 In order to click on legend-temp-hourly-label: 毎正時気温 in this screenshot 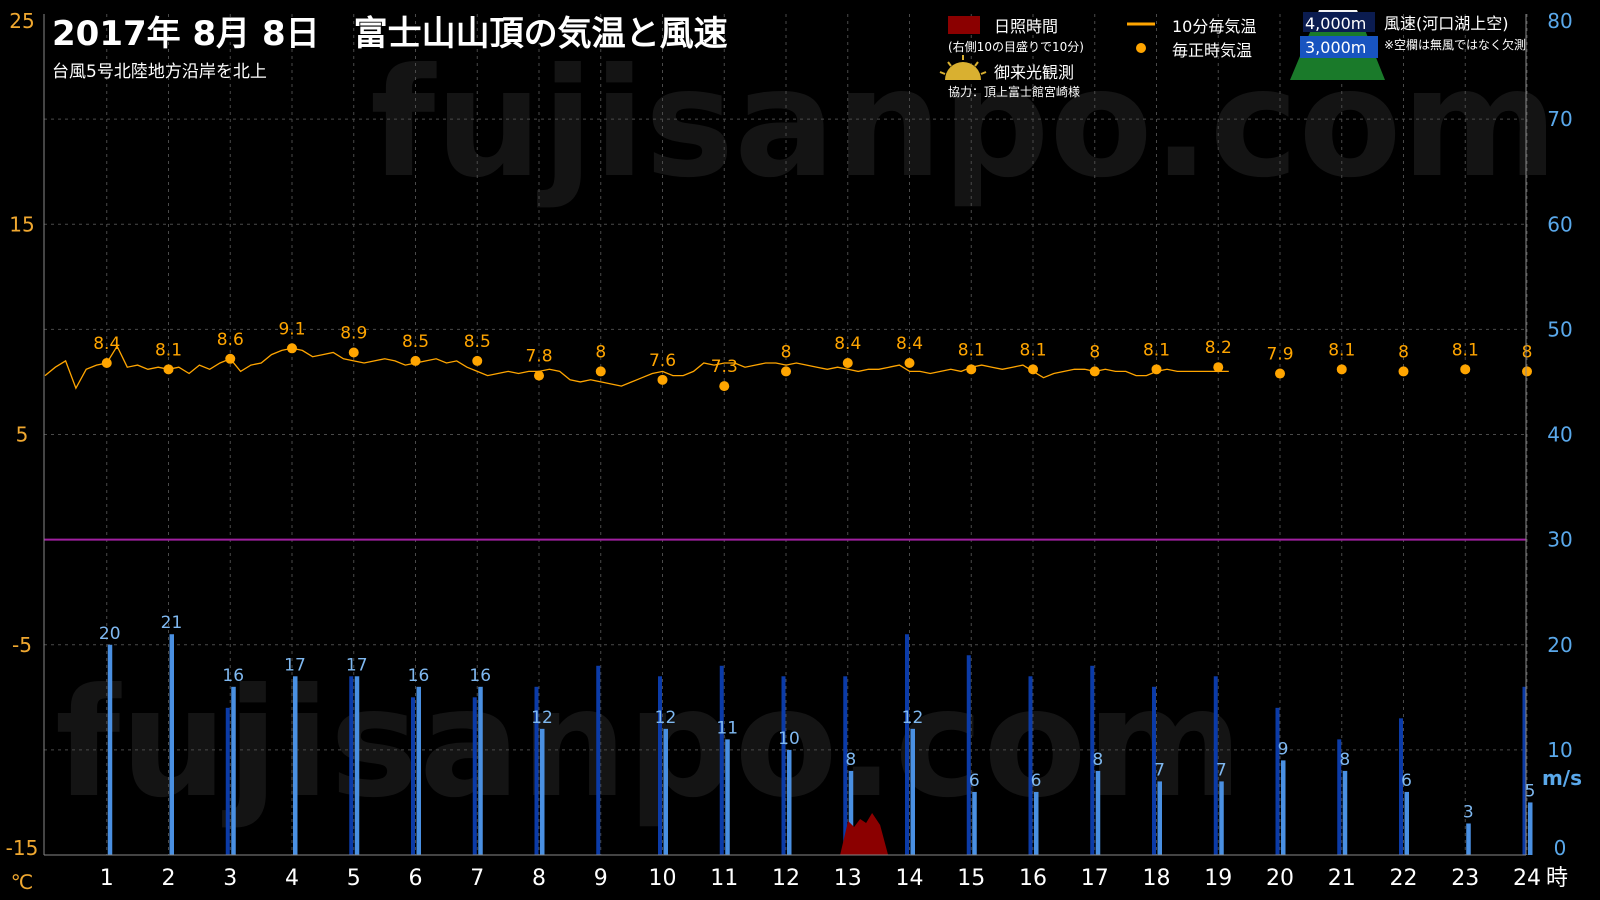, I will do `click(1212, 50)`.